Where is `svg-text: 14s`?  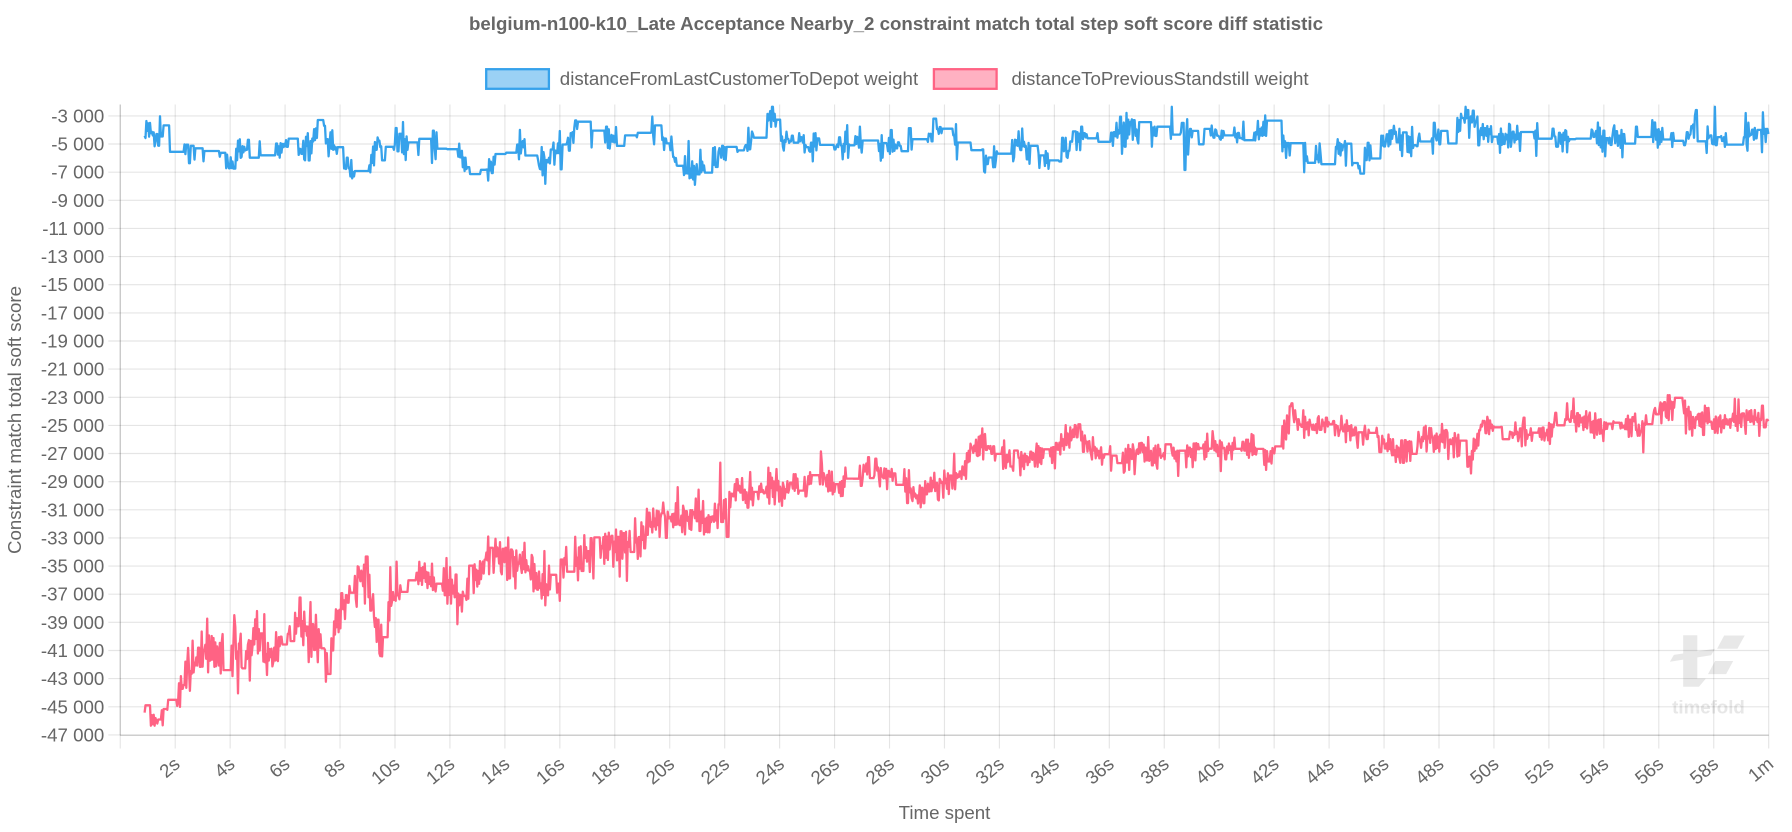 svg-text: 14s is located at coordinates (495, 770).